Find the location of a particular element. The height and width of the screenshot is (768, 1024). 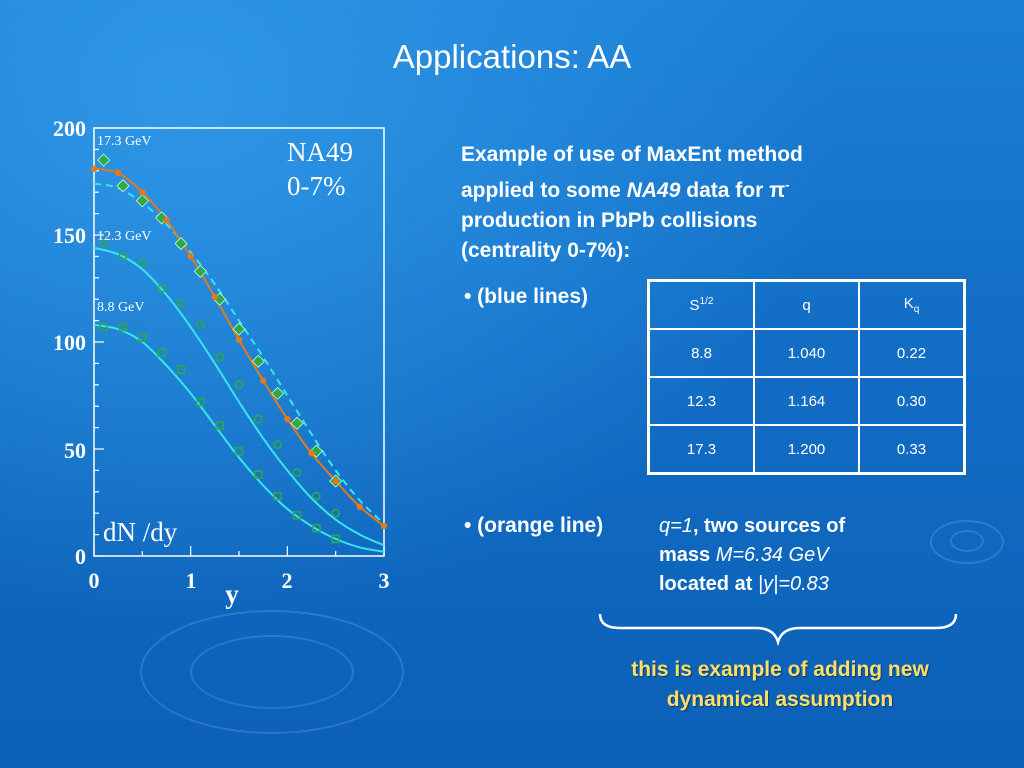

table-header: Kq is located at coordinates (912, 304).